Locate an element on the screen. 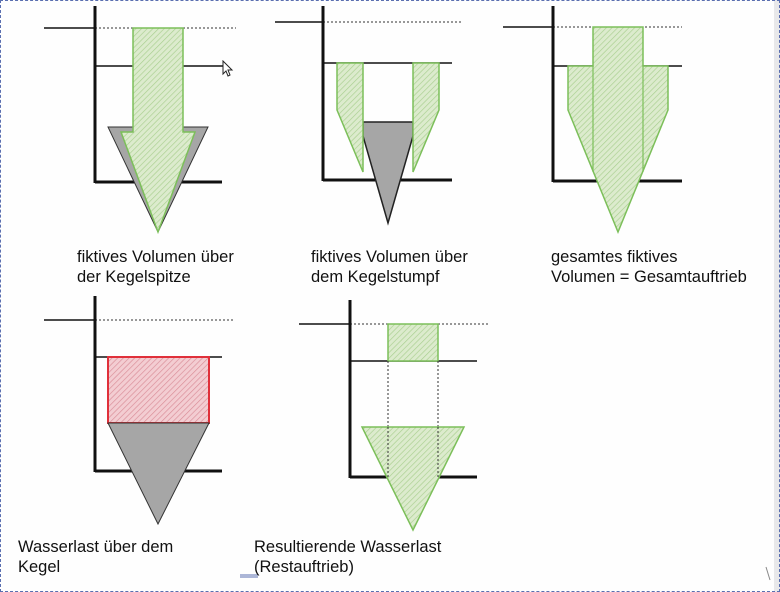  caption-restauftrieb: Resultierende Wasserlast (Restauftrieb) is located at coordinates (347, 557).